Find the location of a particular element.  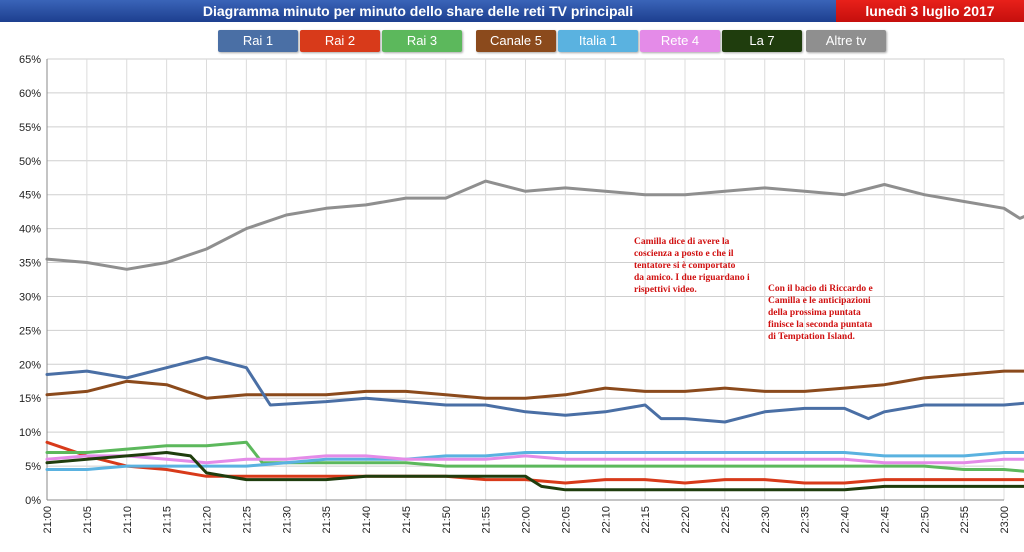

legend-item-la-7: La 7 is located at coordinates (762, 41).